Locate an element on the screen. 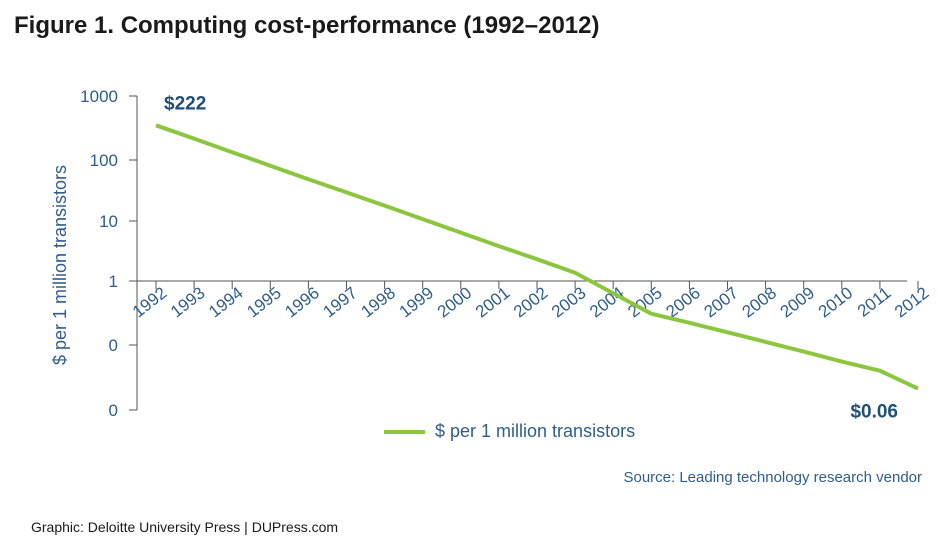 The width and height of the screenshot is (938, 551). x-tick-label: 2010 is located at coordinates (836, 302).